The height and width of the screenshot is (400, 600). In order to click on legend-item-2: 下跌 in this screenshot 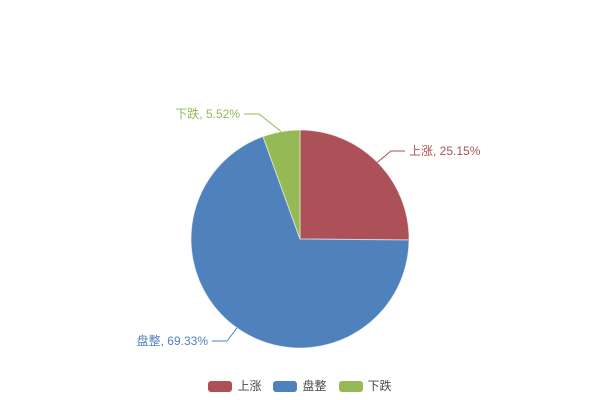, I will do `click(365, 386)`.